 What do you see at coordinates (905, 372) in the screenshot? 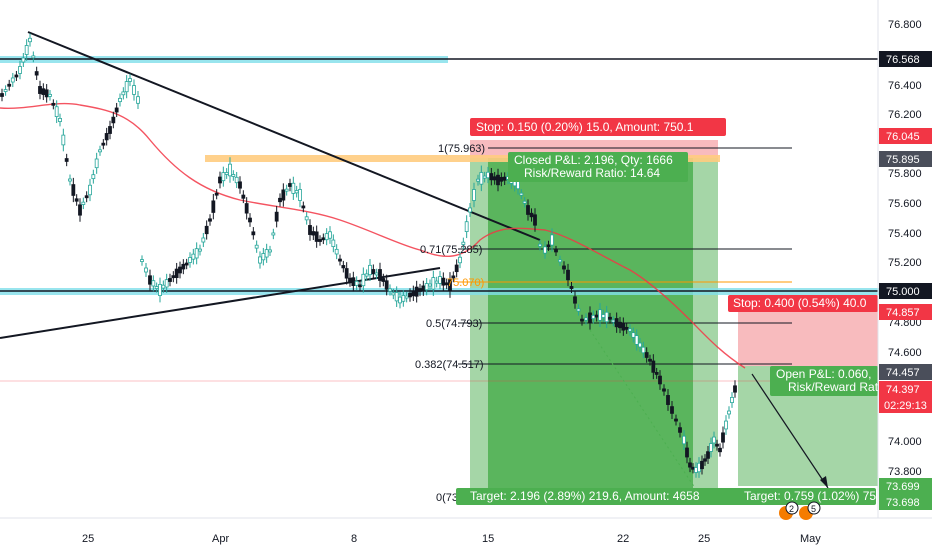
I see `price-tag-entry2-bg` at bounding box center [905, 372].